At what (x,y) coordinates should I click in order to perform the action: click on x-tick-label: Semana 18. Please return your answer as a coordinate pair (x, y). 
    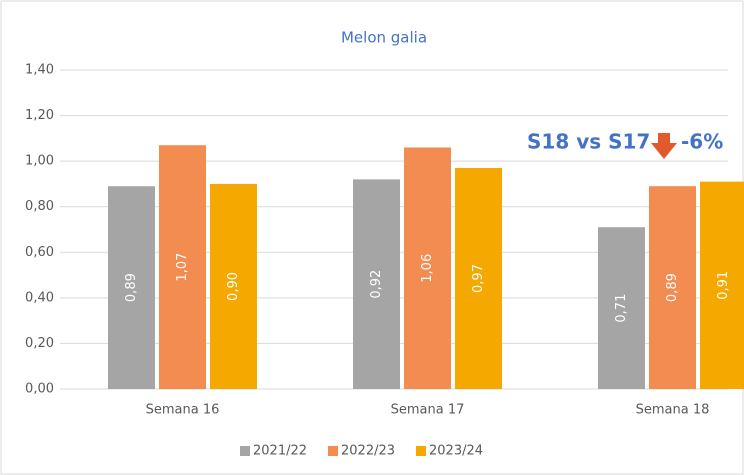
    Looking at the image, I should click on (673, 410).